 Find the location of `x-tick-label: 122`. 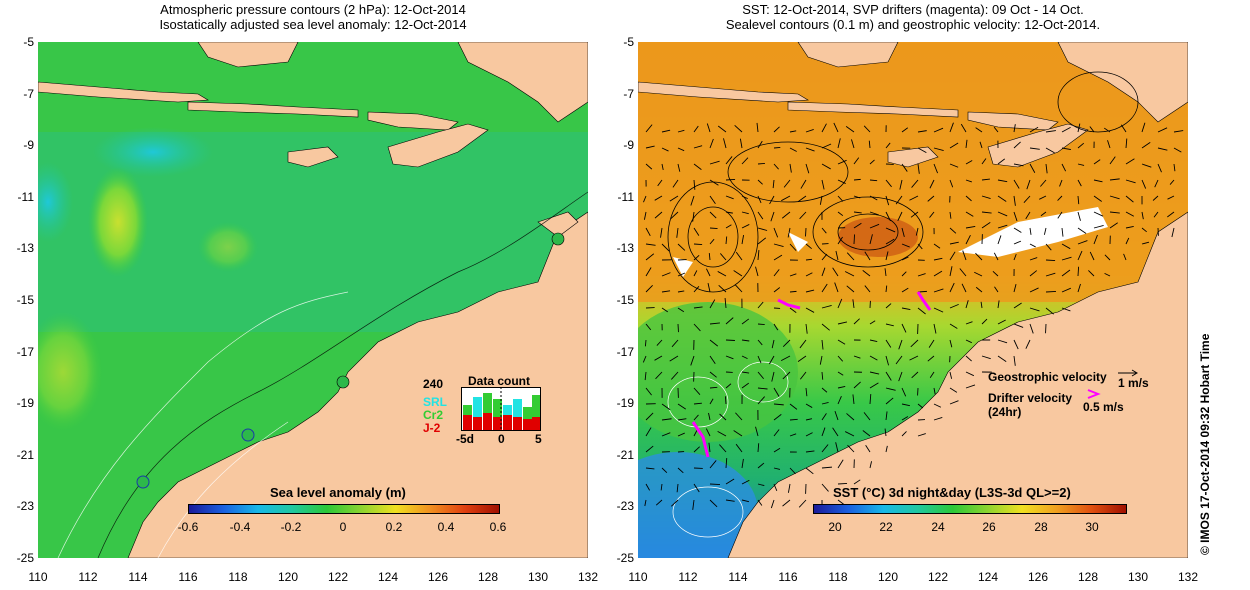

x-tick-label: 122 is located at coordinates (338, 577).